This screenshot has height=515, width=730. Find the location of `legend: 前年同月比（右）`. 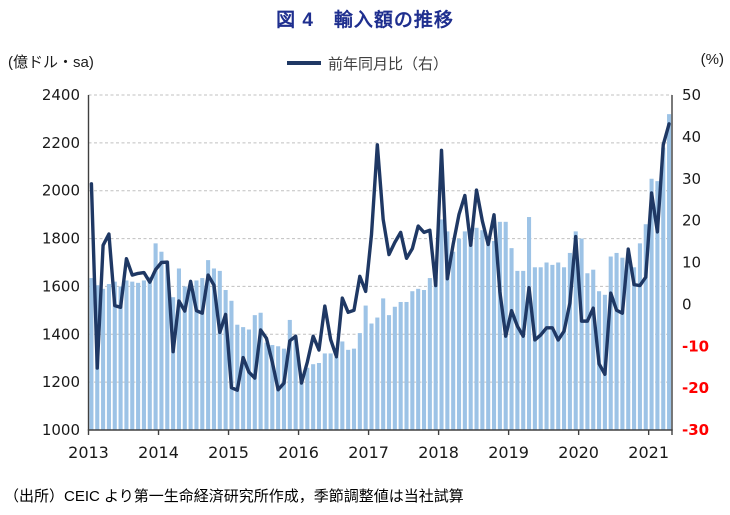

legend: 前年同月比（右） is located at coordinates (367, 63).